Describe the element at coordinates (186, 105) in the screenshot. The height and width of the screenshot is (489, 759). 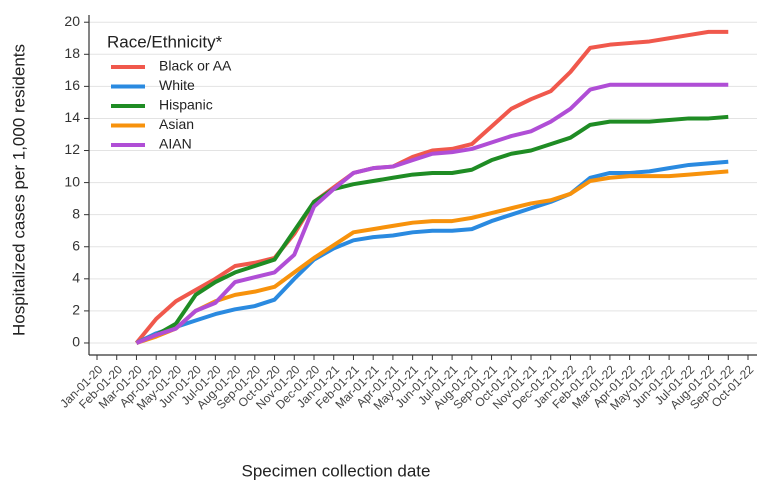
I see `legend-label: Hispanic` at that location.